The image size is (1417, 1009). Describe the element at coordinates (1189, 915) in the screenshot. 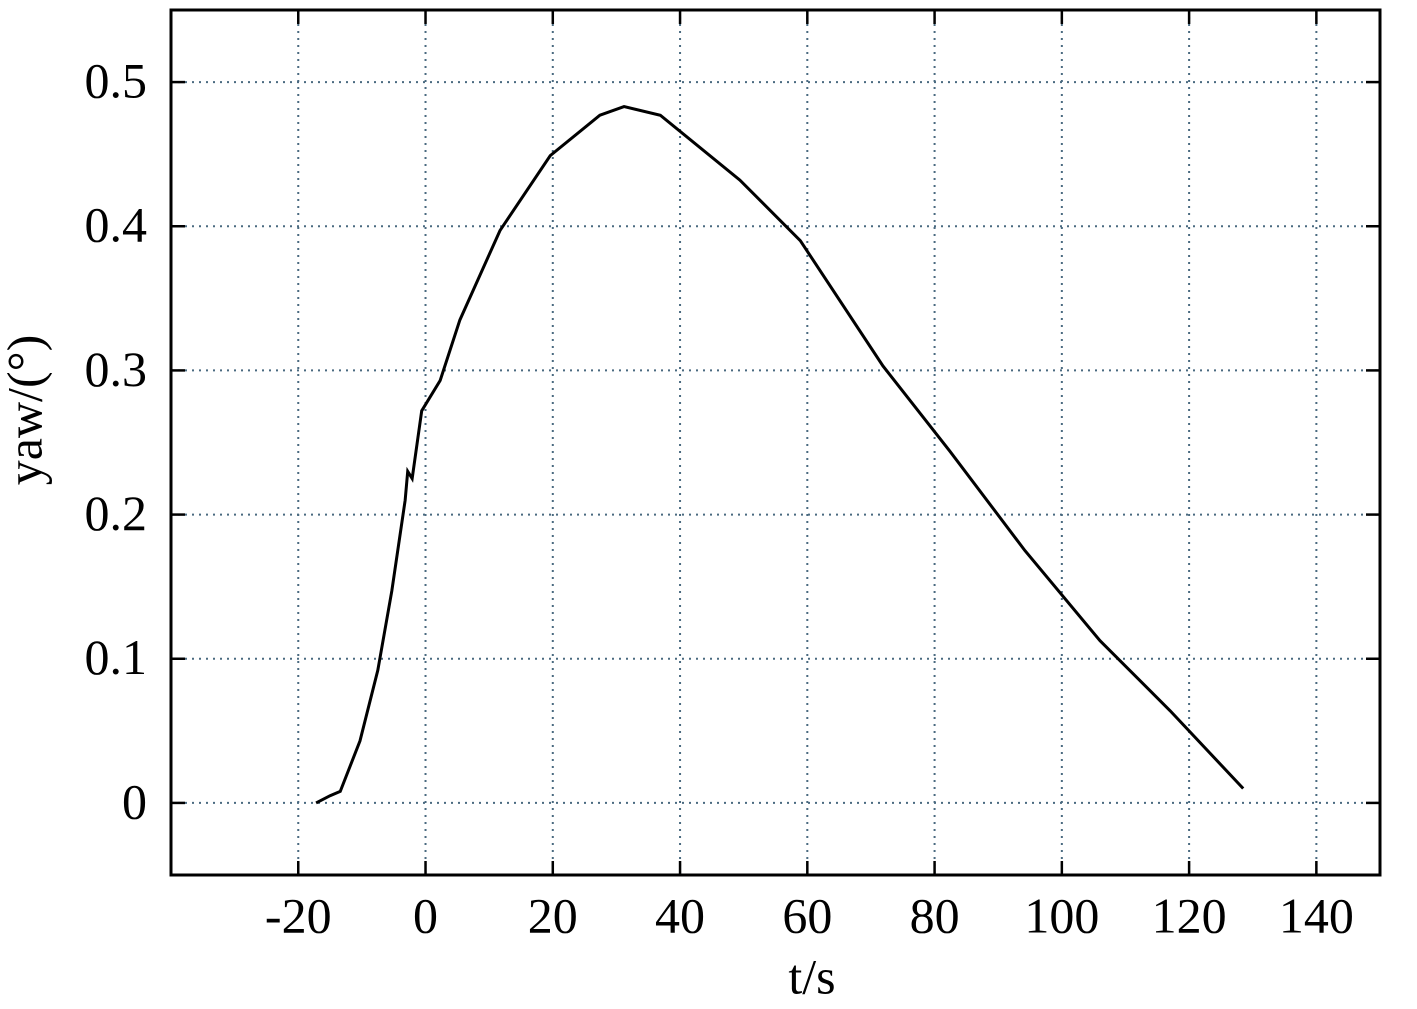

I see `x-tick-label: 120` at that location.